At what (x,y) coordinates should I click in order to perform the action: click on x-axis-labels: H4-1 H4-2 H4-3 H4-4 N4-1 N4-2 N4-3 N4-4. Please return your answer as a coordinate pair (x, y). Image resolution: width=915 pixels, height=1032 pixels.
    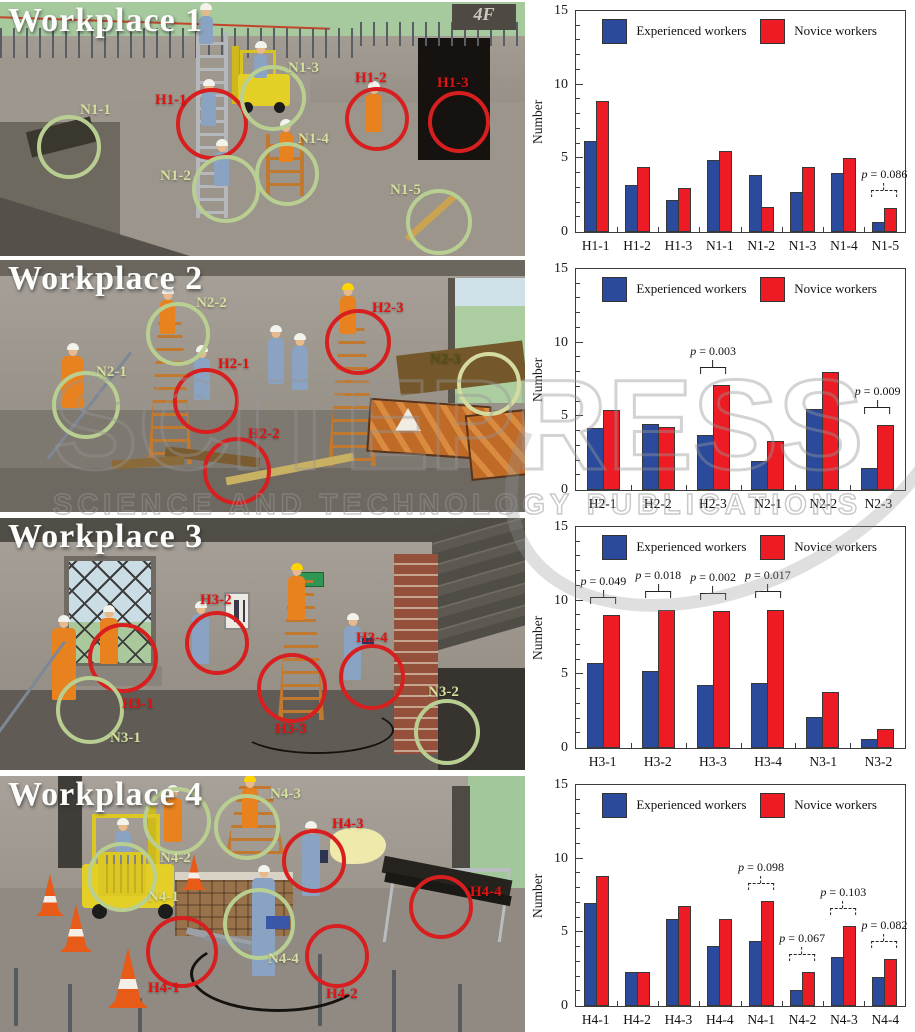
    Looking at the image, I should click on (740, 1020).